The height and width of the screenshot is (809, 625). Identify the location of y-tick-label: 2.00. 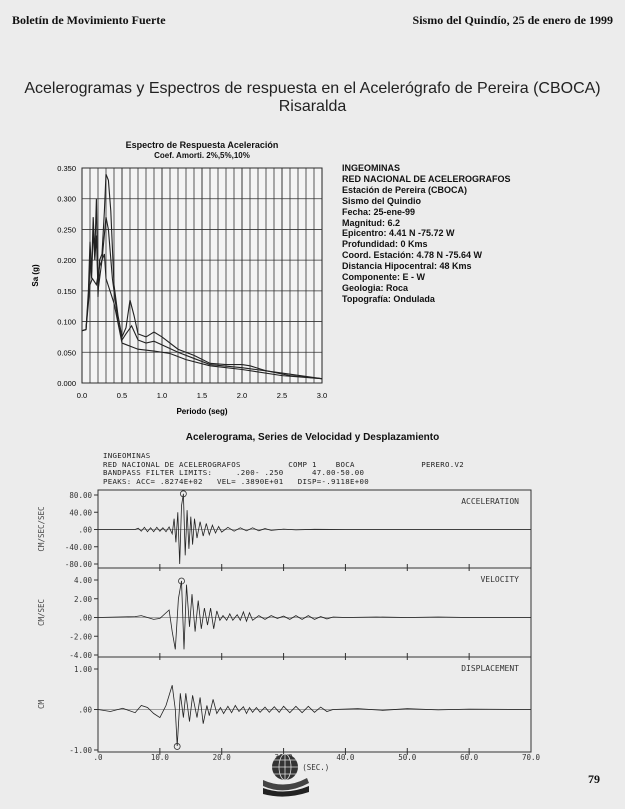
(83, 599).